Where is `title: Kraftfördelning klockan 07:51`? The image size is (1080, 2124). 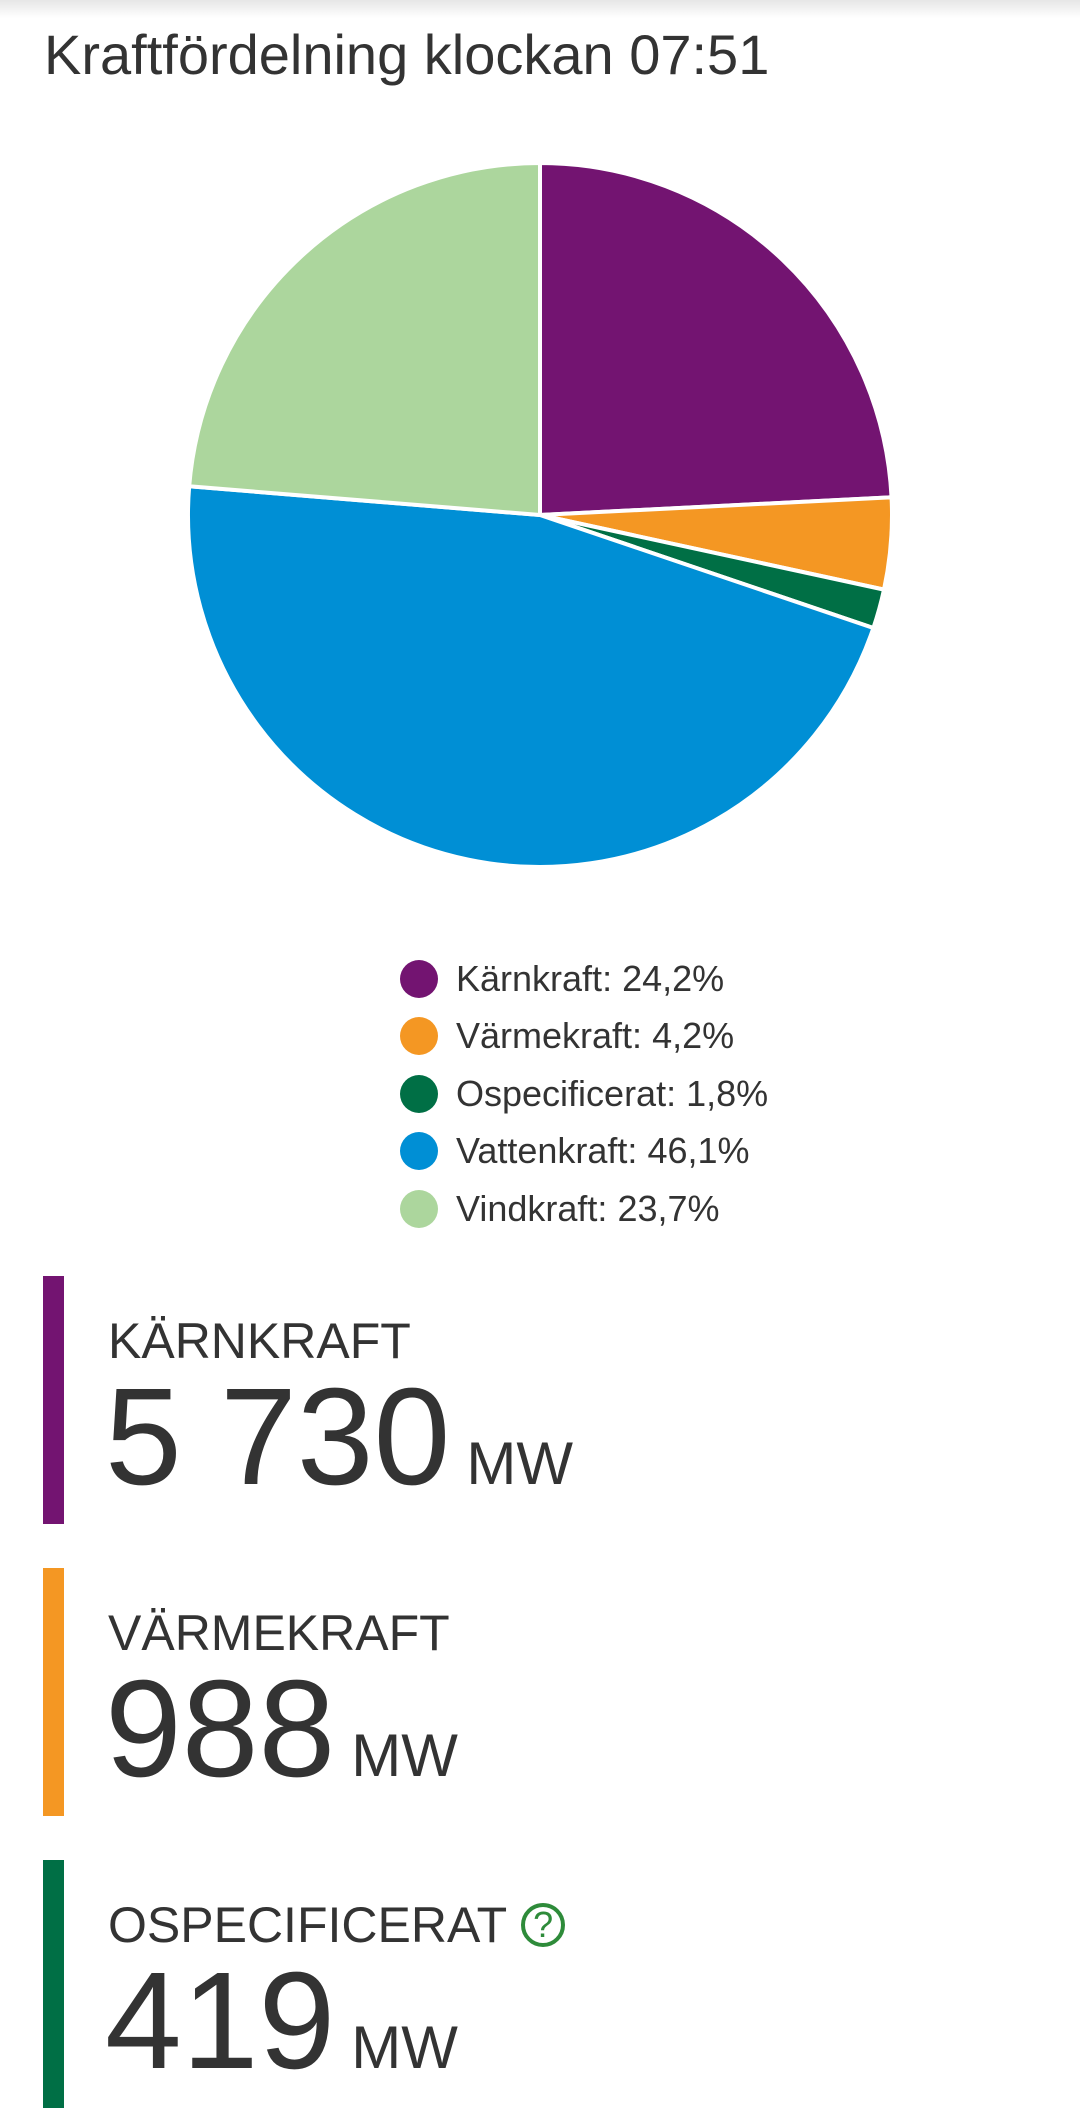
title: Kraftfördelning klockan 07:51 is located at coordinates (407, 54).